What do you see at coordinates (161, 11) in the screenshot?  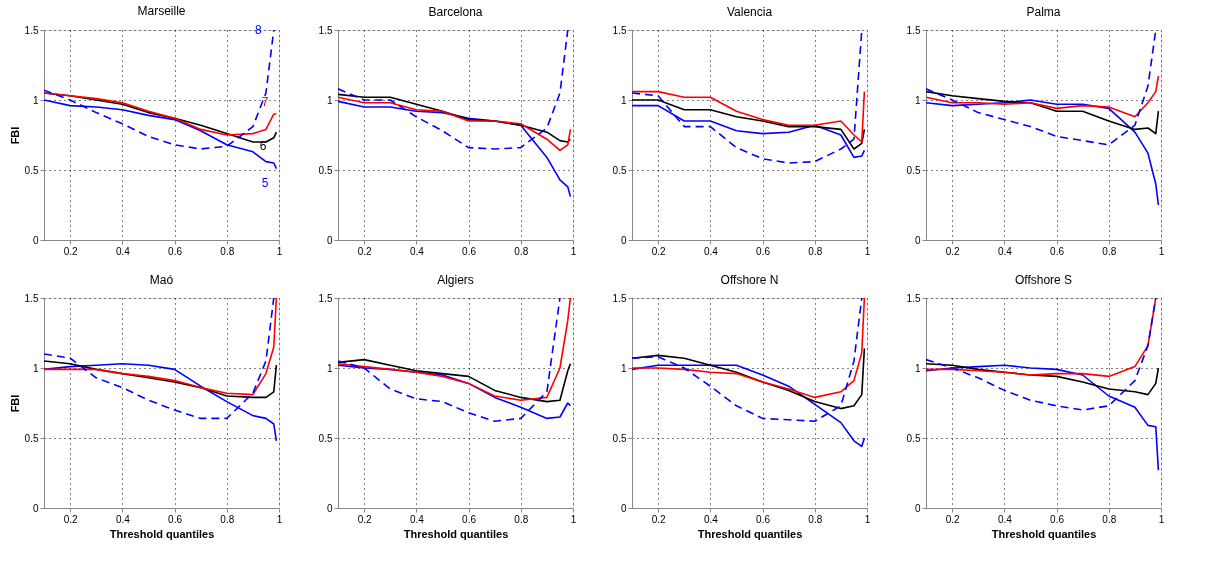 I see `chart-title: Marseille` at bounding box center [161, 11].